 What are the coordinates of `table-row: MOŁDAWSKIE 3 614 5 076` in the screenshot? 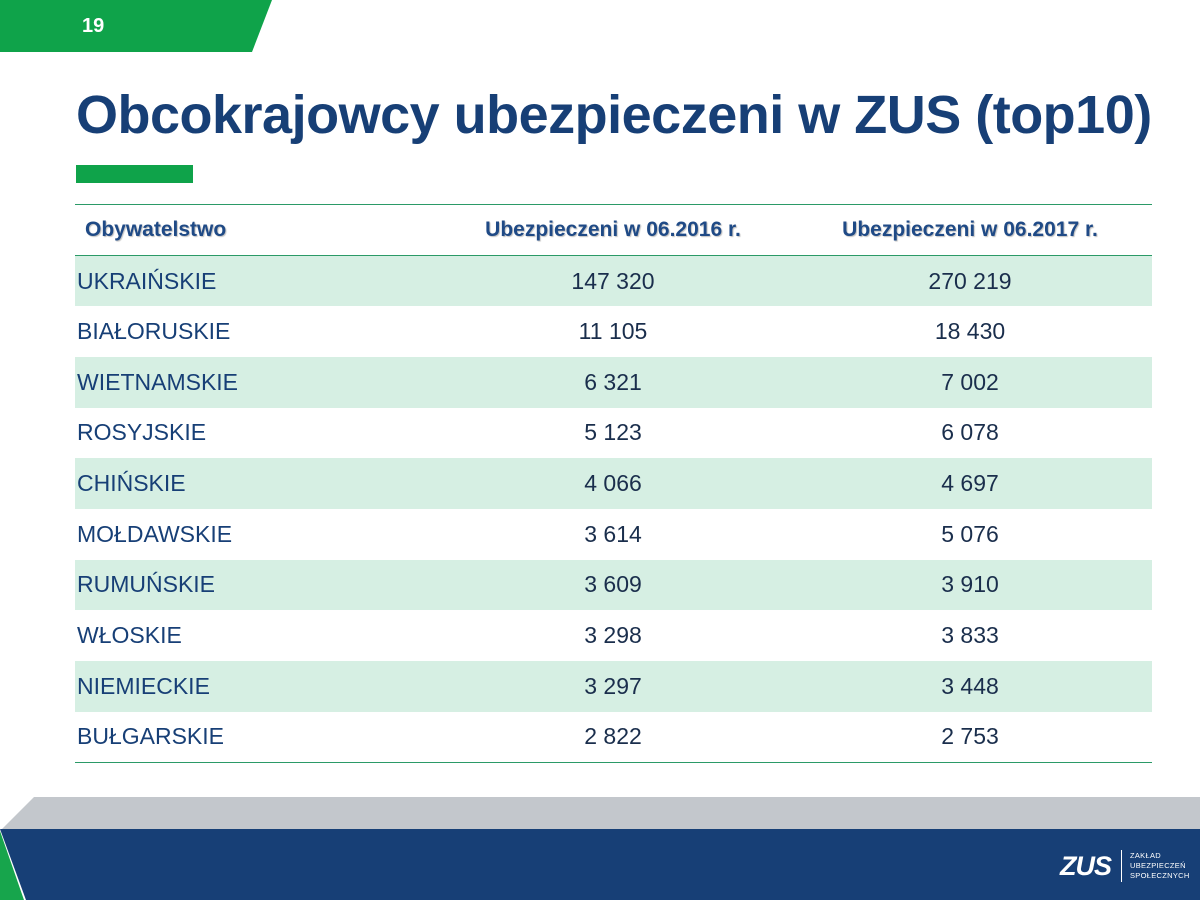 It's located at (613, 534).